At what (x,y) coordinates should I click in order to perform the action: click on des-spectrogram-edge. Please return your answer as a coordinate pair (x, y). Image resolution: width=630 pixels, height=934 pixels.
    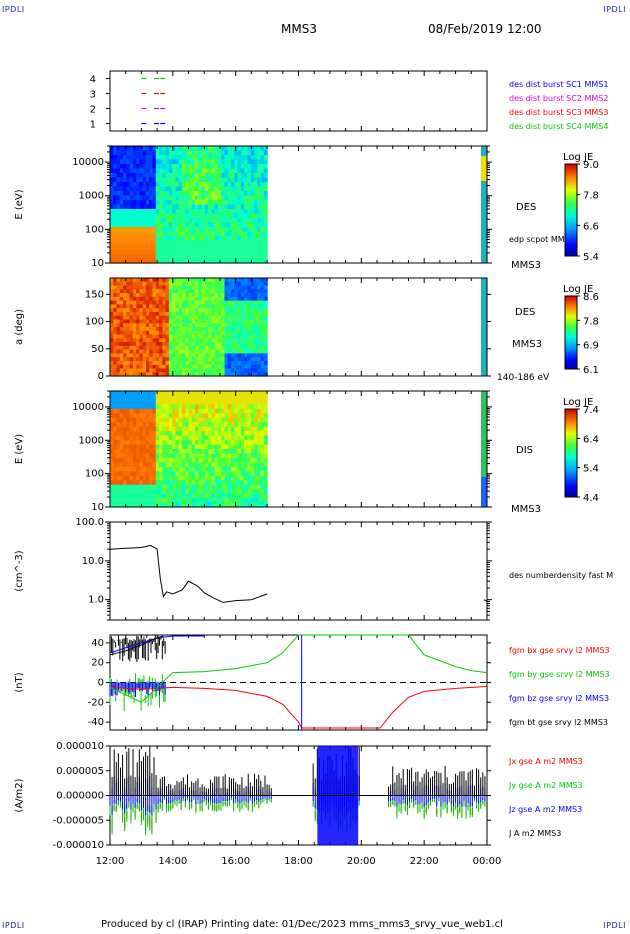
    Looking at the image, I should click on (484, 204).